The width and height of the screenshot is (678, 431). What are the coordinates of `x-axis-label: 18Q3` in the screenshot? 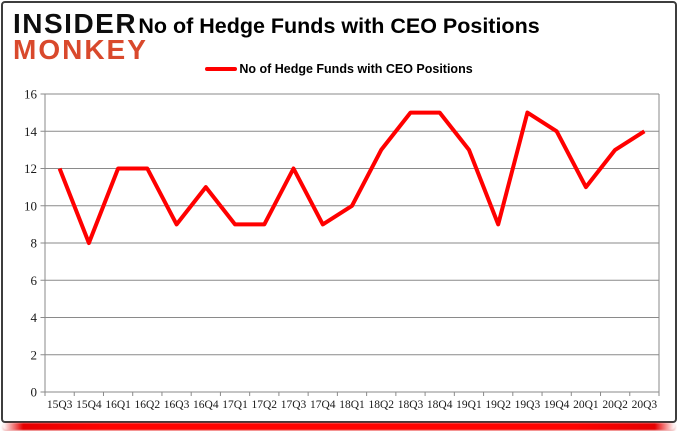 It's located at (411, 405).